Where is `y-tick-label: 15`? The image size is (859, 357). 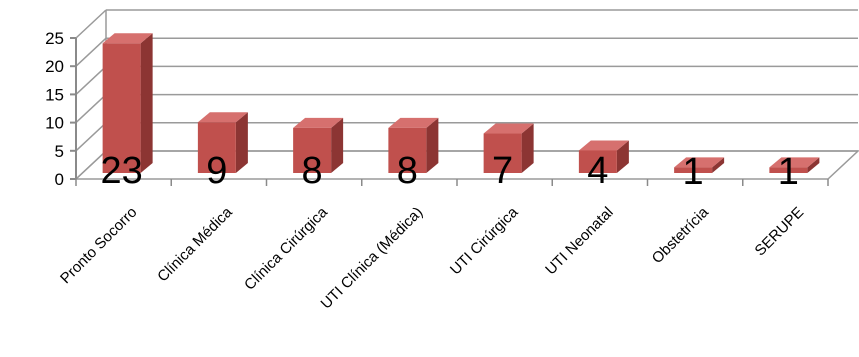
y-tick-label: 15 is located at coordinates (54, 94).